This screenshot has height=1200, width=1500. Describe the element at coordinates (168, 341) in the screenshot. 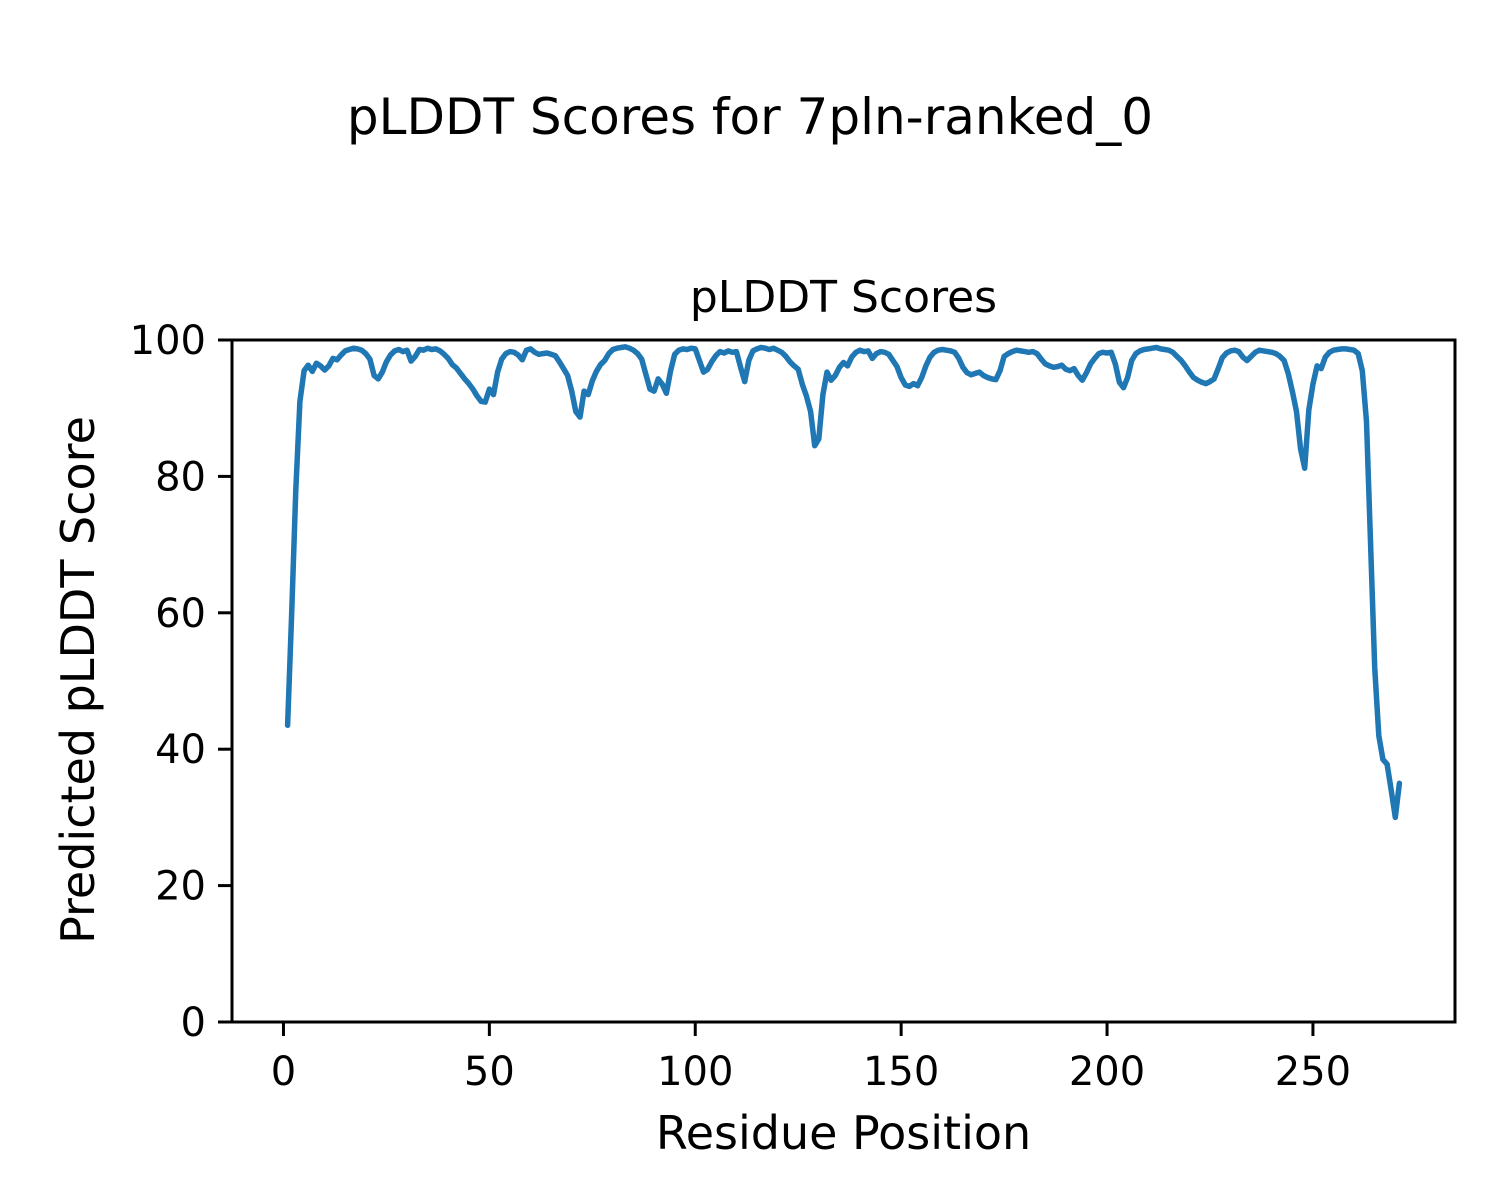

I see `y-tick-label: 100` at that location.